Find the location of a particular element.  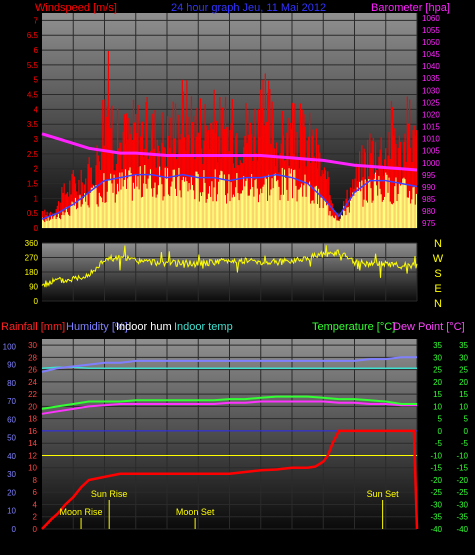

windspeed-tick-label: 4.5 is located at coordinates (33, 95).